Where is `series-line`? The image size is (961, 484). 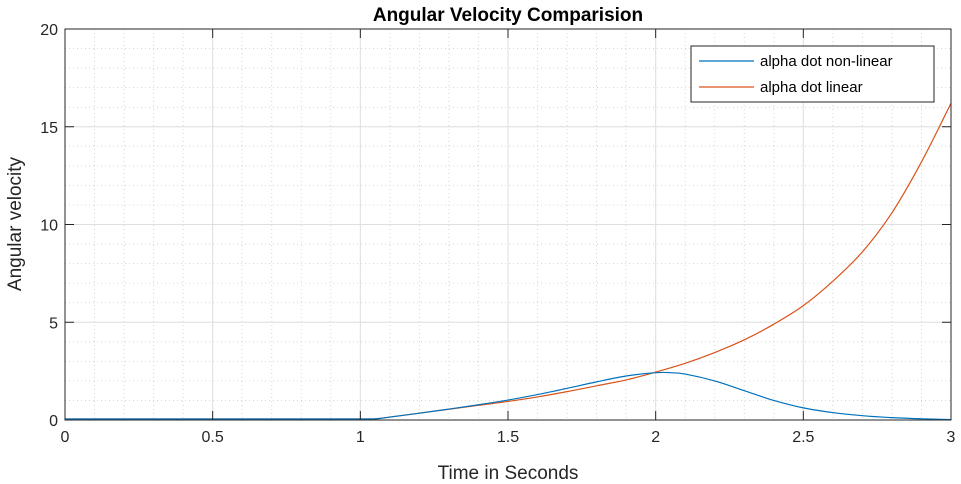
series-line is located at coordinates (508, 396).